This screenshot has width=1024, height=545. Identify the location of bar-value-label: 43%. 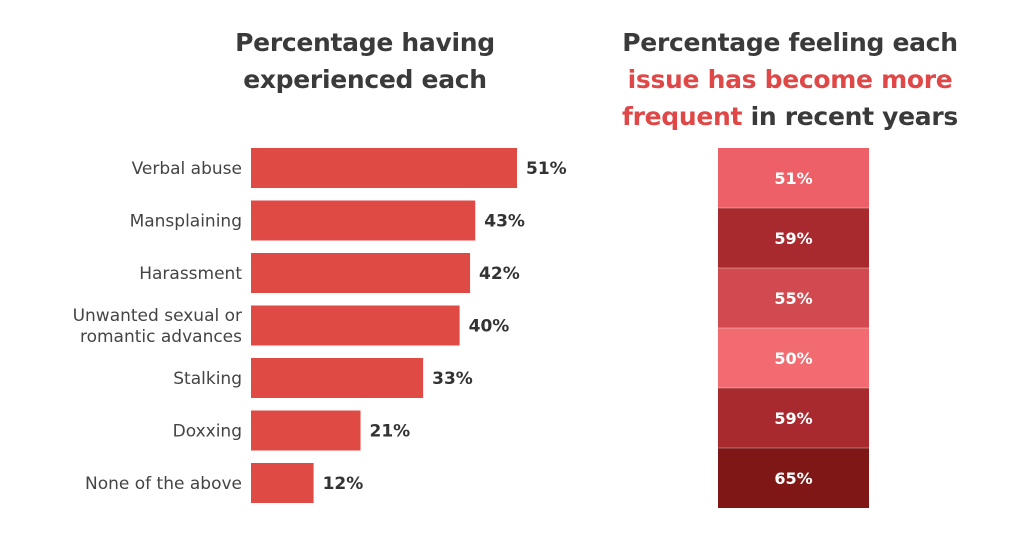
(504, 222).